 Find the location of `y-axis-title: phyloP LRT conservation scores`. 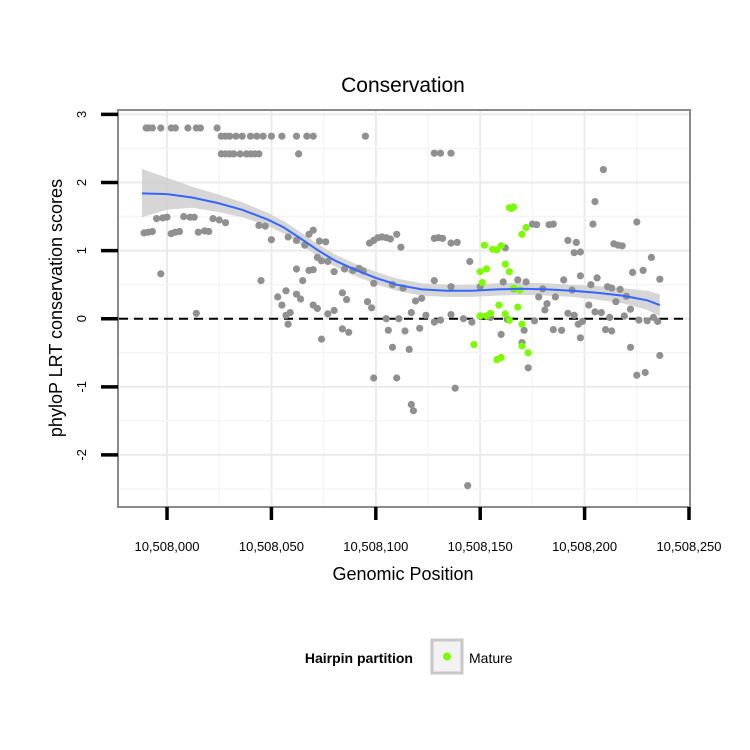

y-axis-title: phyloP LRT conservation scores is located at coordinates (56, 308).